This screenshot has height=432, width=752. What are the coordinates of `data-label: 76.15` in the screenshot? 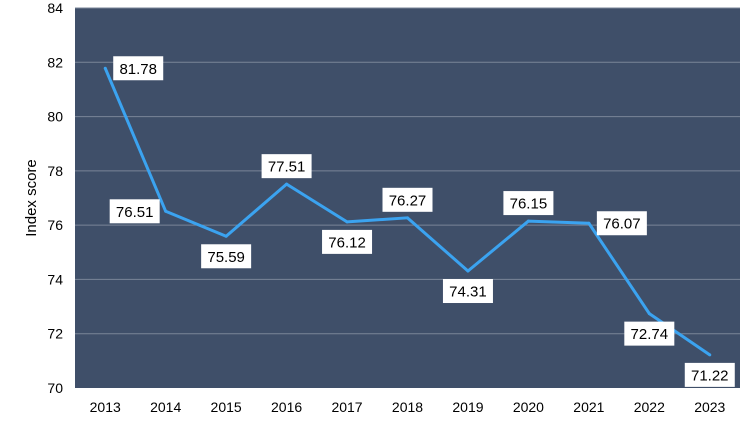 It's located at (528, 203).